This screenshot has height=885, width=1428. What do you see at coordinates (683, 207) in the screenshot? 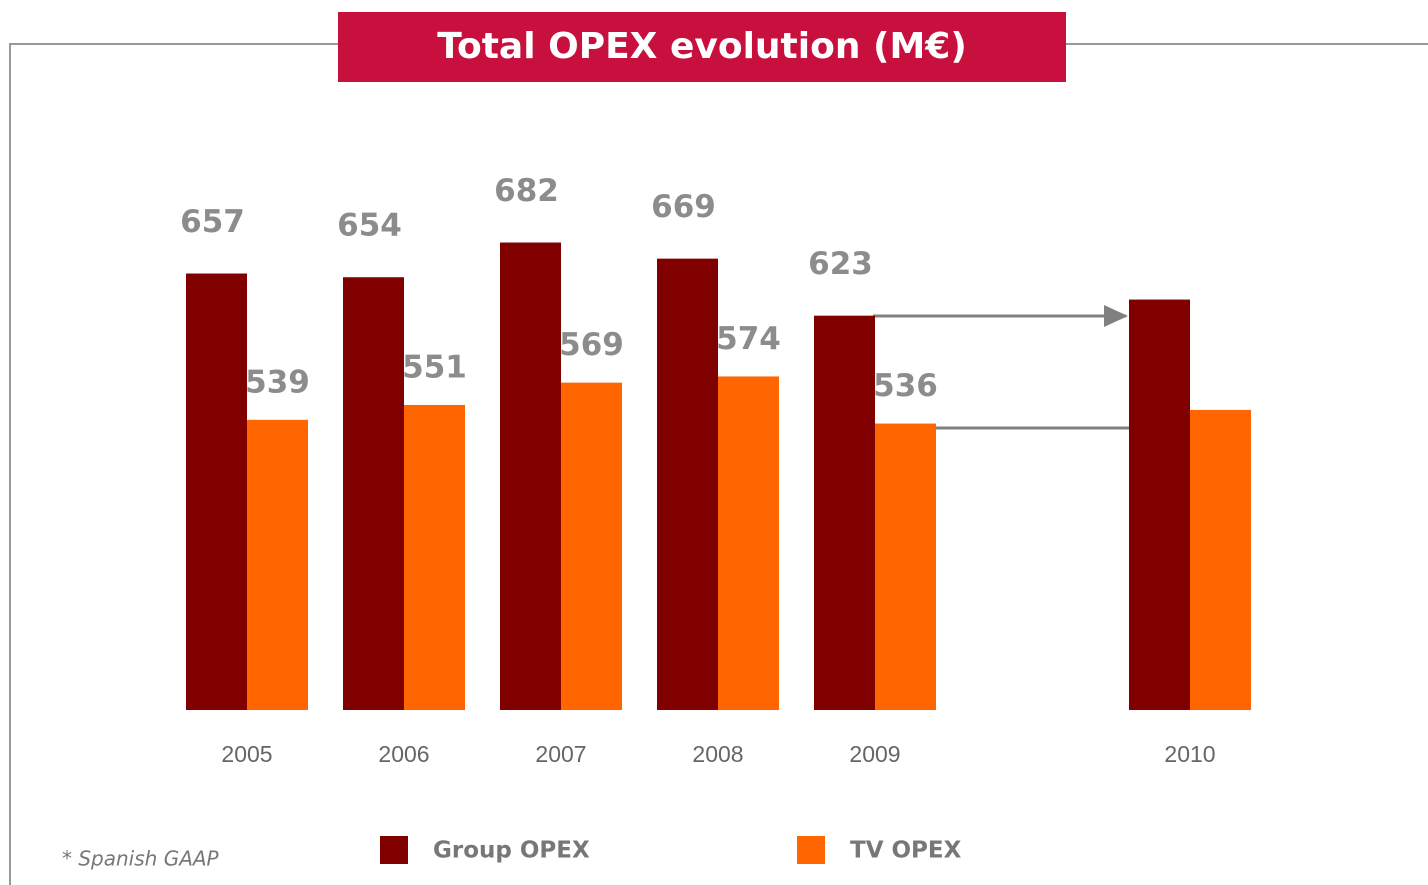
I see `data-label: 669` at bounding box center [683, 207].